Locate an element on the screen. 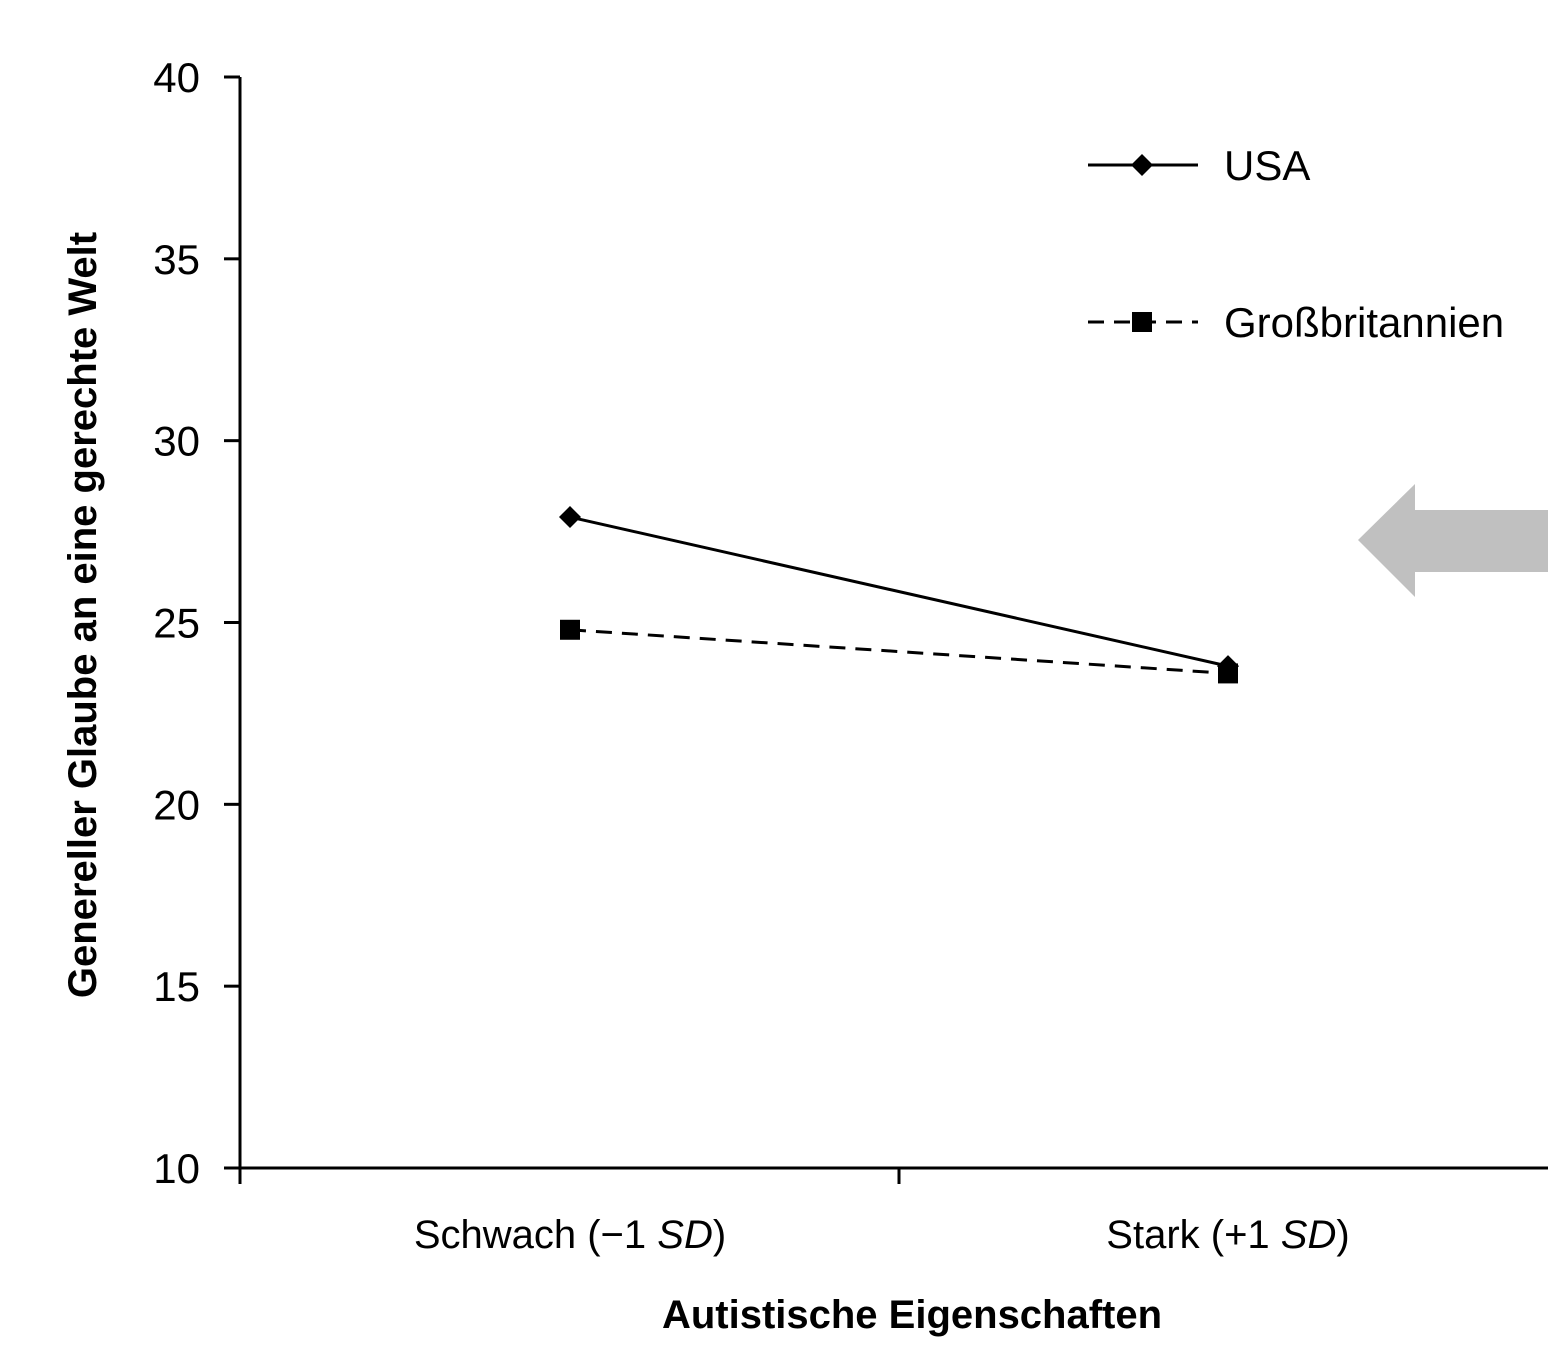 The image size is (1548, 1349). annotation is located at coordinates (1453, 540).